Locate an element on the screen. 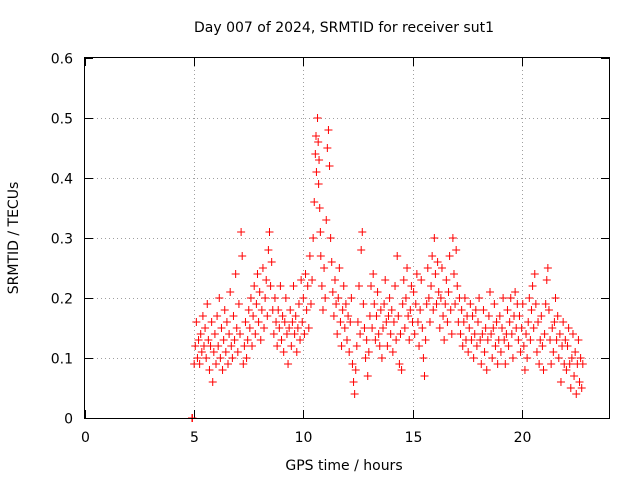 The width and height of the screenshot is (640, 480). x-tick-label: 10 is located at coordinates (304, 438).